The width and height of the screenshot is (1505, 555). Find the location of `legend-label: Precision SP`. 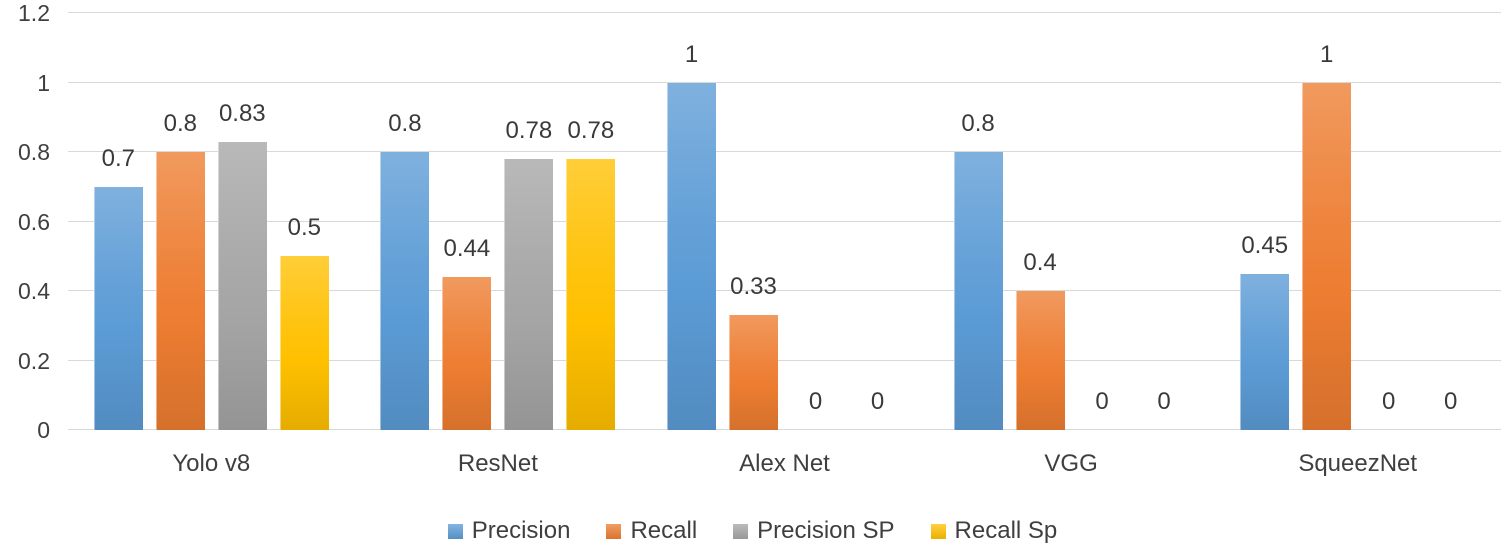

legend-label: Precision SP is located at coordinates (826, 530).